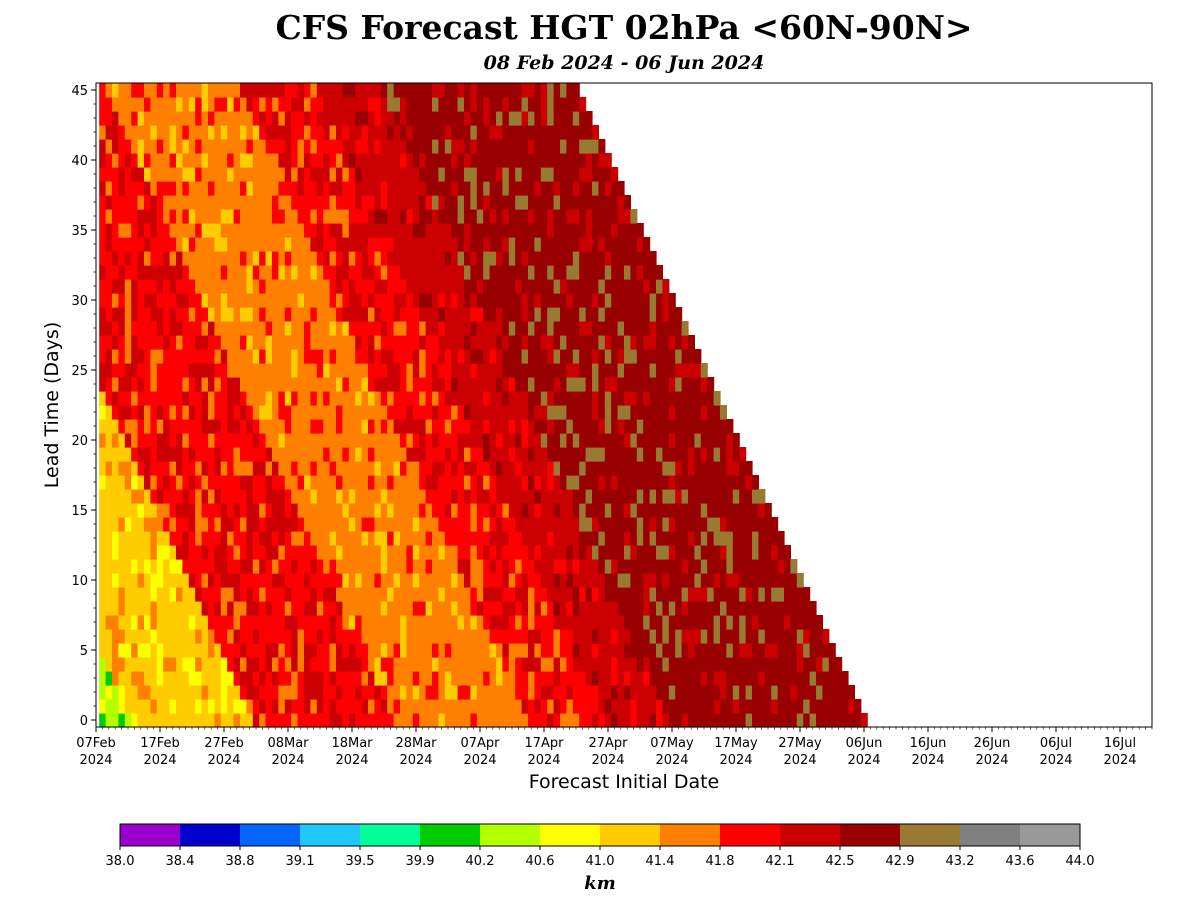 The width and height of the screenshot is (1200, 900). Describe the element at coordinates (600, 861) in the screenshot. I see `colorbar-tick-label: 41.0` at that location.